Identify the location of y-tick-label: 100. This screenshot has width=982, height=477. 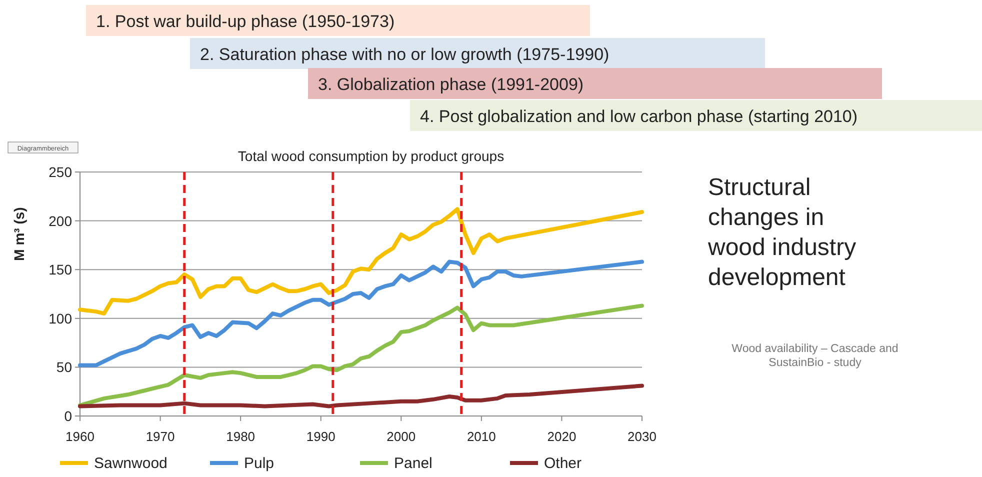
(60, 318).